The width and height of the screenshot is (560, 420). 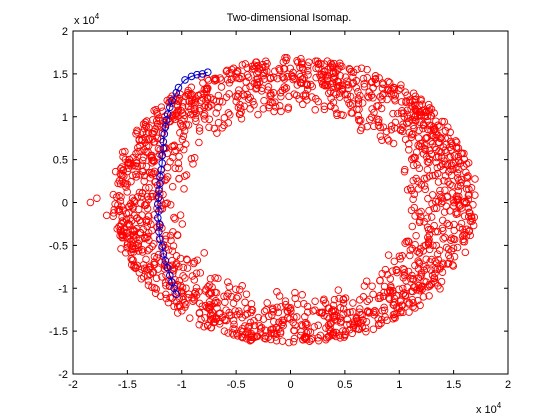 I want to click on y-tick-label: 1, so click(x=65, y=118).